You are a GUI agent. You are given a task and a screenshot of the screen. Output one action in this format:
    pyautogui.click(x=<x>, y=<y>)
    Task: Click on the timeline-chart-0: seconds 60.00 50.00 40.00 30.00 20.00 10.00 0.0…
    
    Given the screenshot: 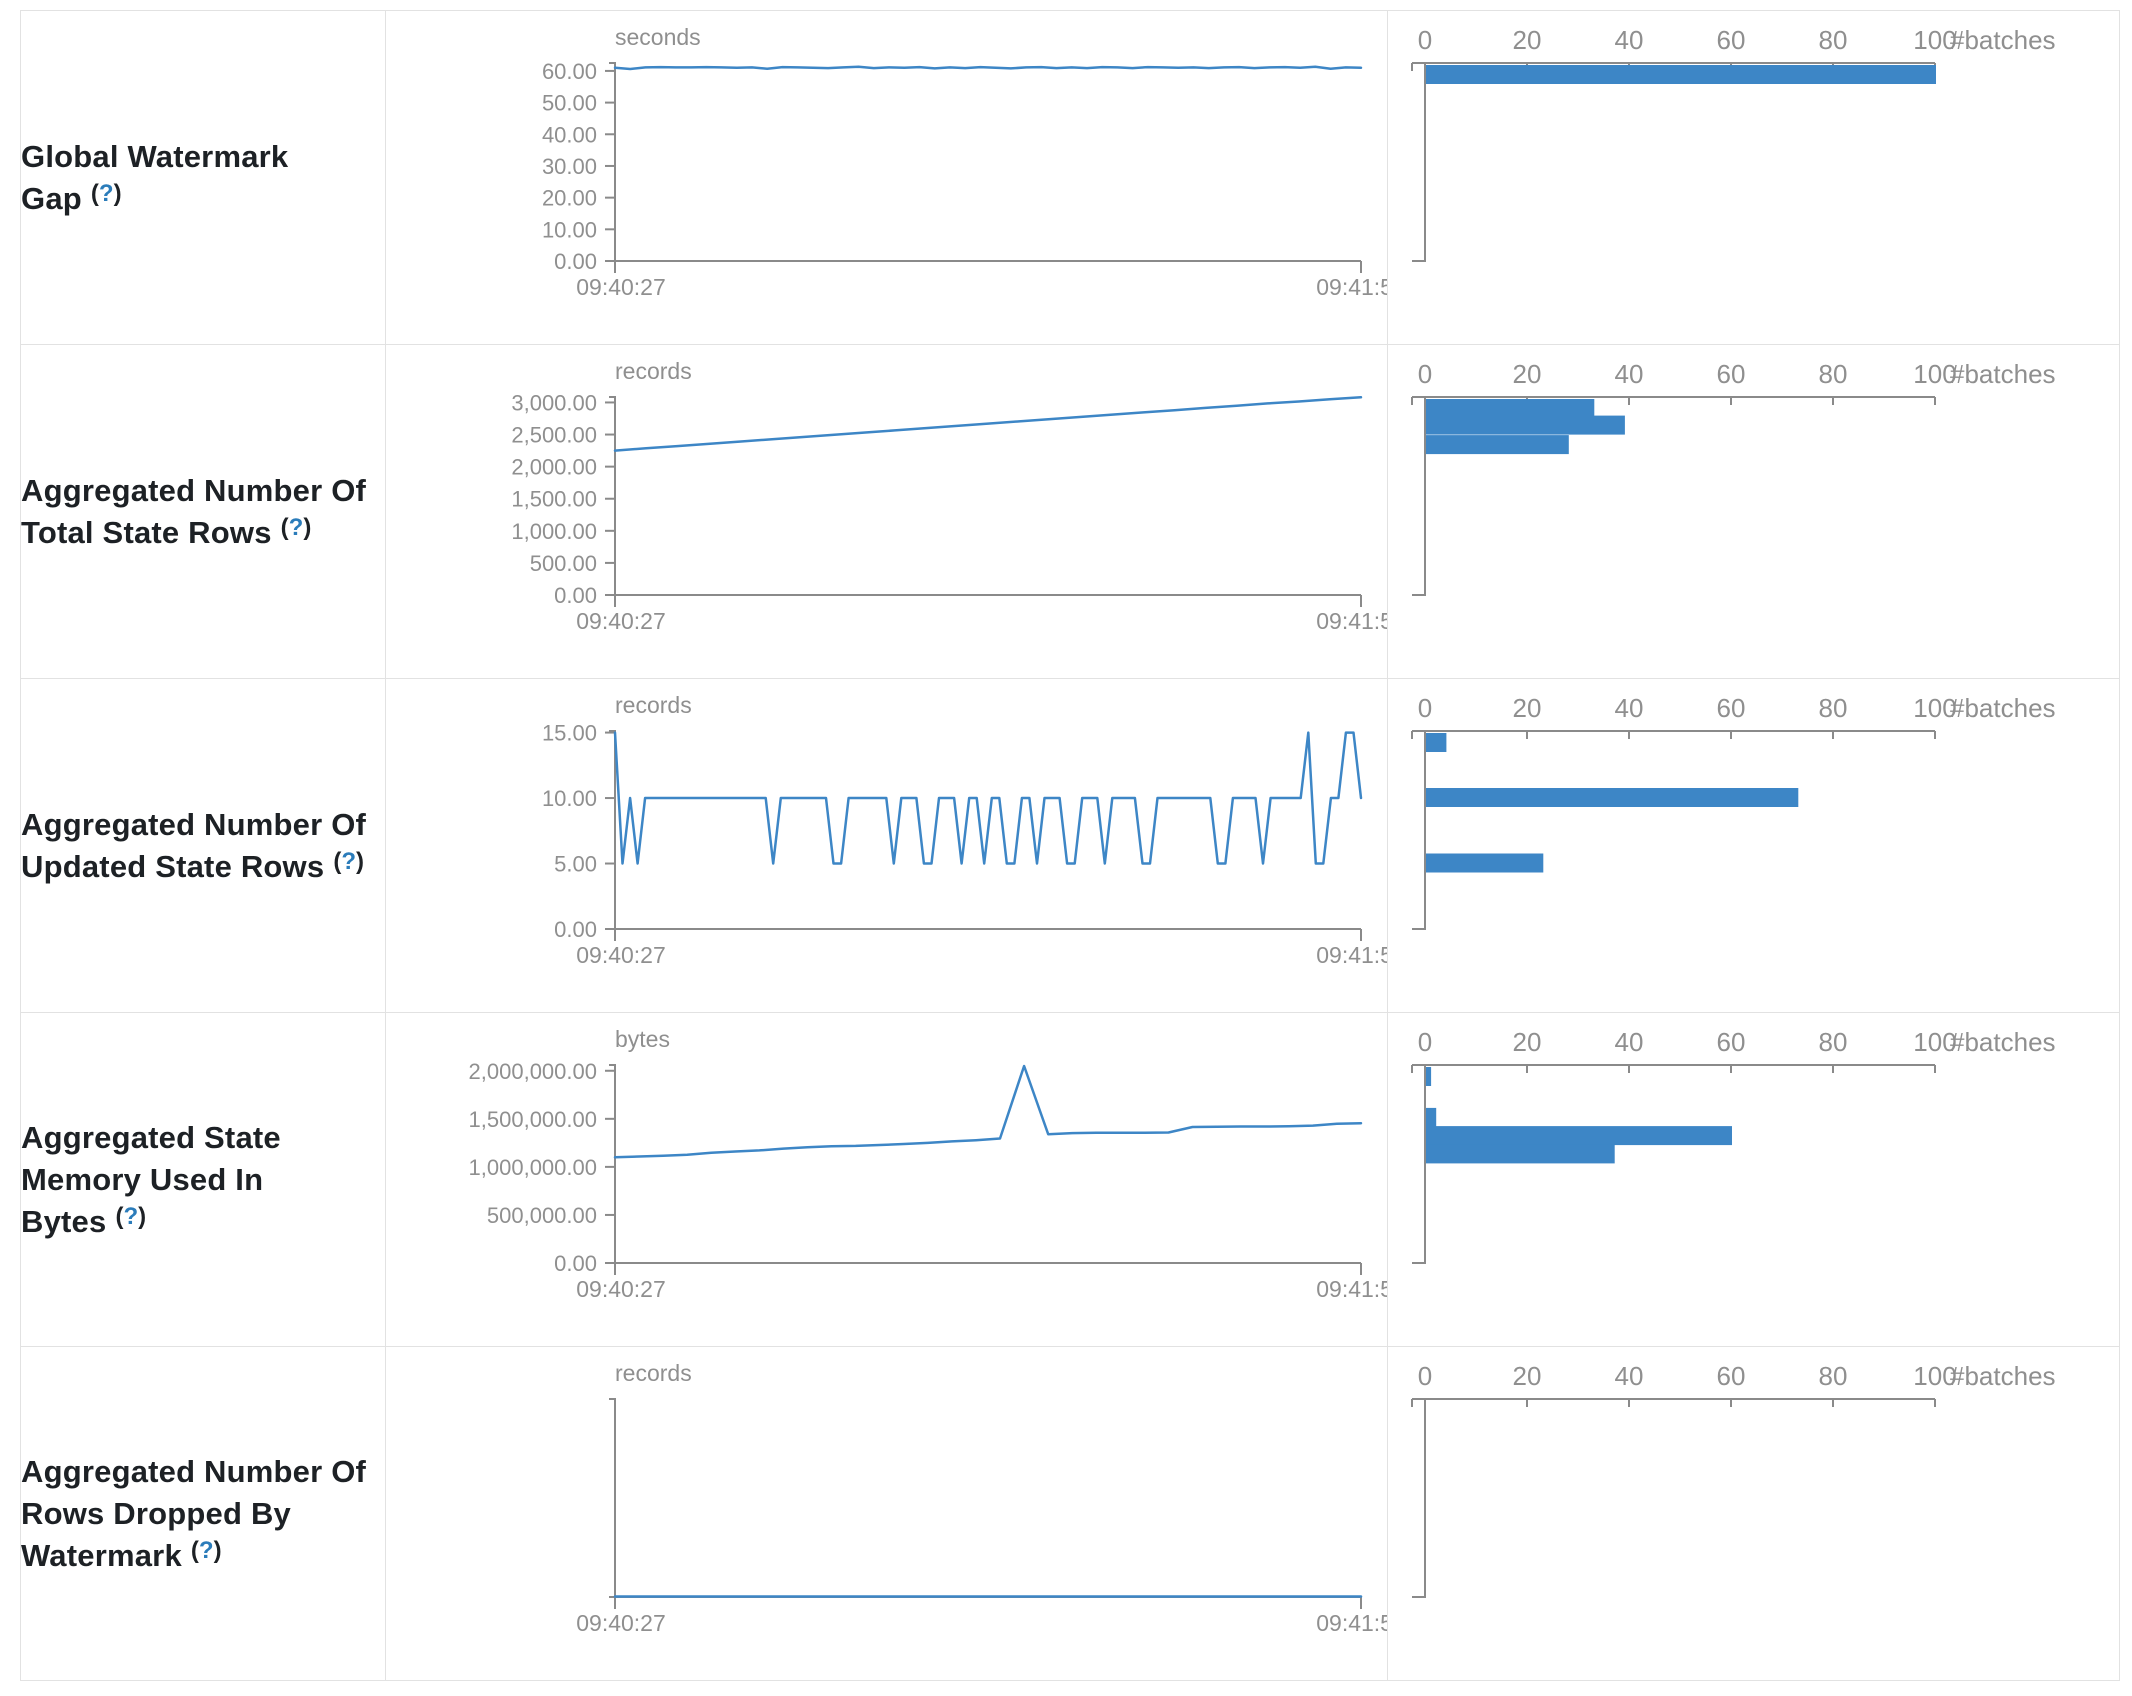 What is the action you would take?
    pyautogui.click(x=964, y=162)
    